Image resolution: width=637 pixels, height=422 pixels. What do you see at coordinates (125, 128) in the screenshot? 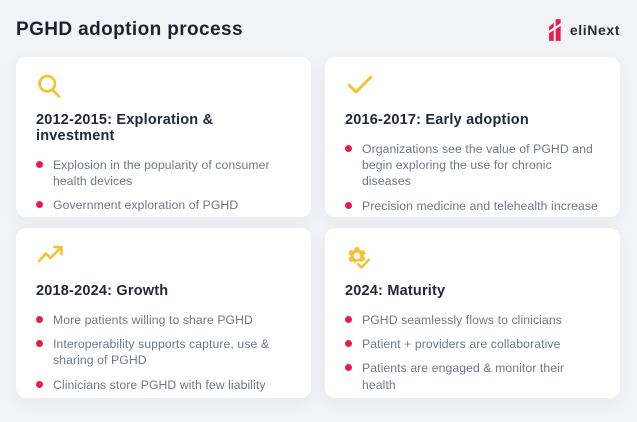
I see `card-title: 2012-2015: Exploration & investment` at bounding box center [125, 128].